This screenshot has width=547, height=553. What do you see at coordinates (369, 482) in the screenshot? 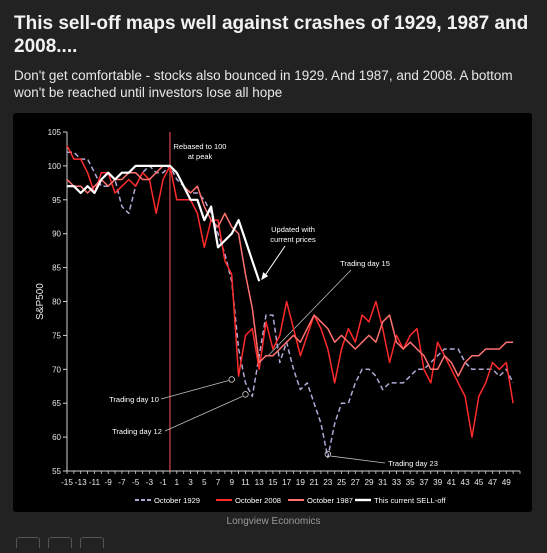
I see `x-tick-label: 29` at bounding box center [369, 482].